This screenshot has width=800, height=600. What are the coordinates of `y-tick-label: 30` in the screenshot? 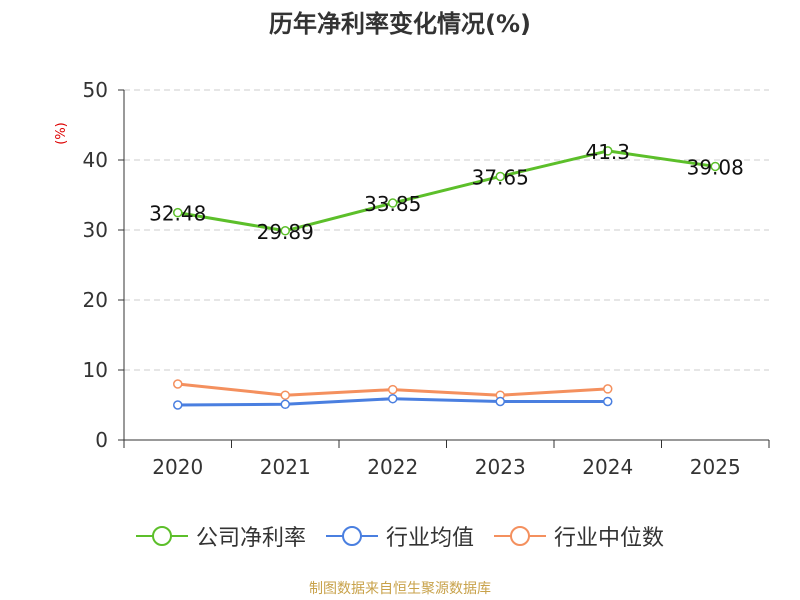 It's located at (95, 230).